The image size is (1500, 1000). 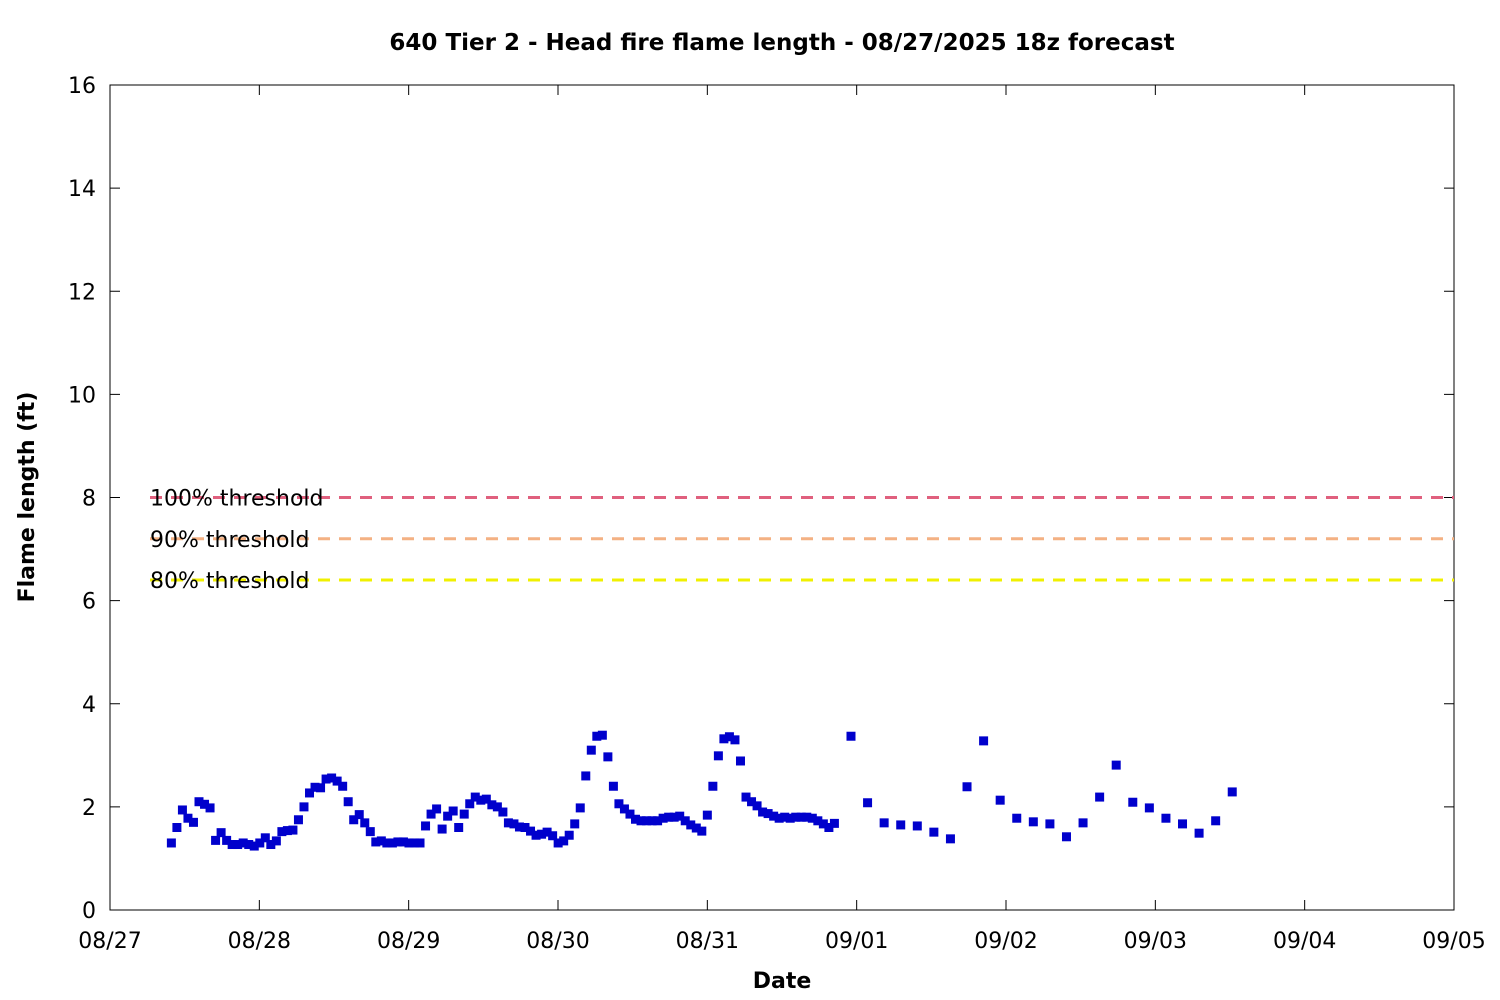 I want to click on x-tick-label: 08/30, so click(x=557, y=941).